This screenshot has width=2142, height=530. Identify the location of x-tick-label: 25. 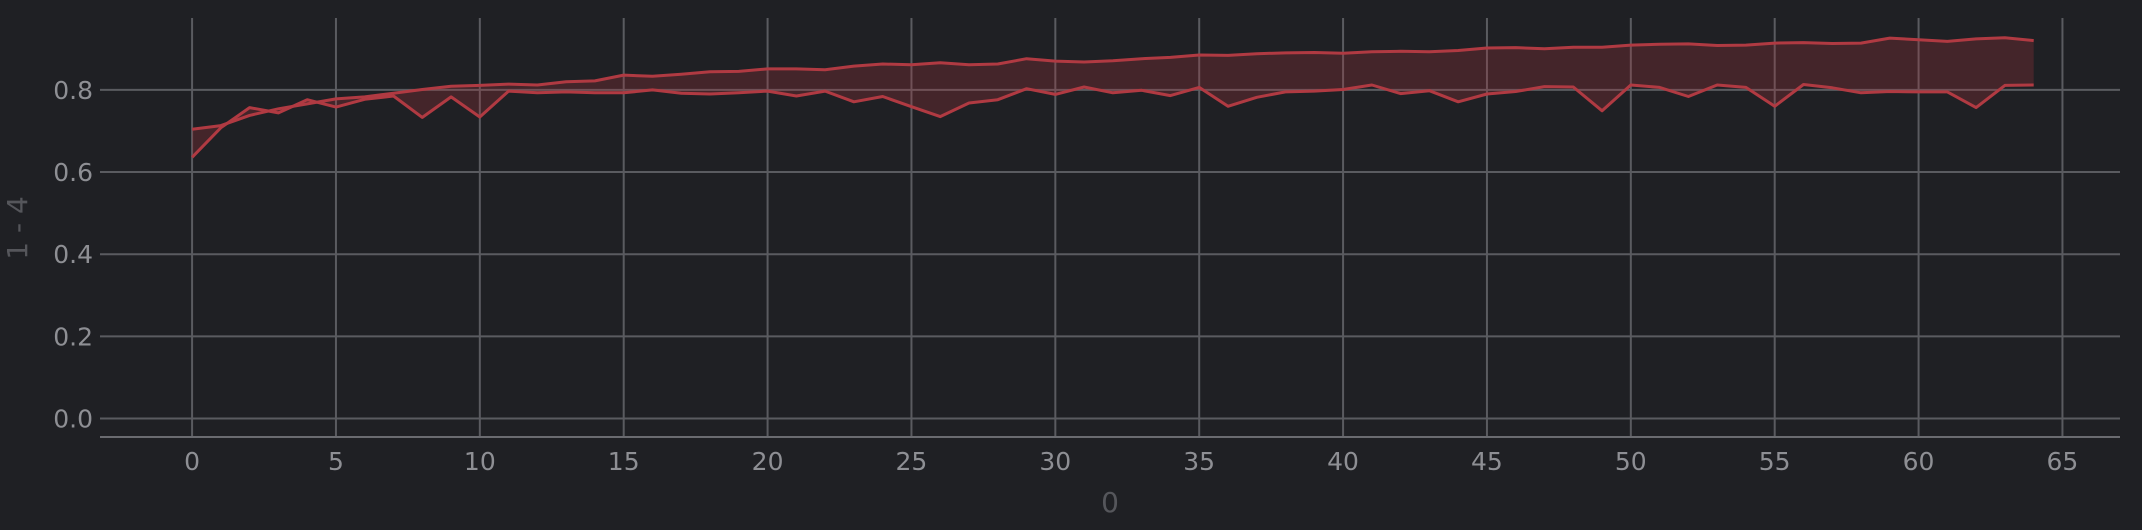
(912, 461).